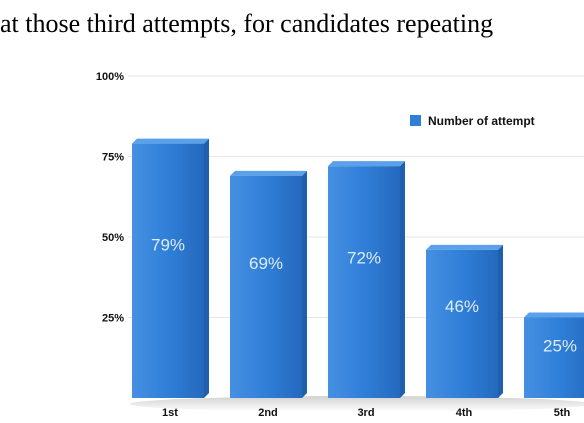  Describe the element at coordinates (170, 413) in the screenshot. I see `x-tick-label: 1st` at that location.